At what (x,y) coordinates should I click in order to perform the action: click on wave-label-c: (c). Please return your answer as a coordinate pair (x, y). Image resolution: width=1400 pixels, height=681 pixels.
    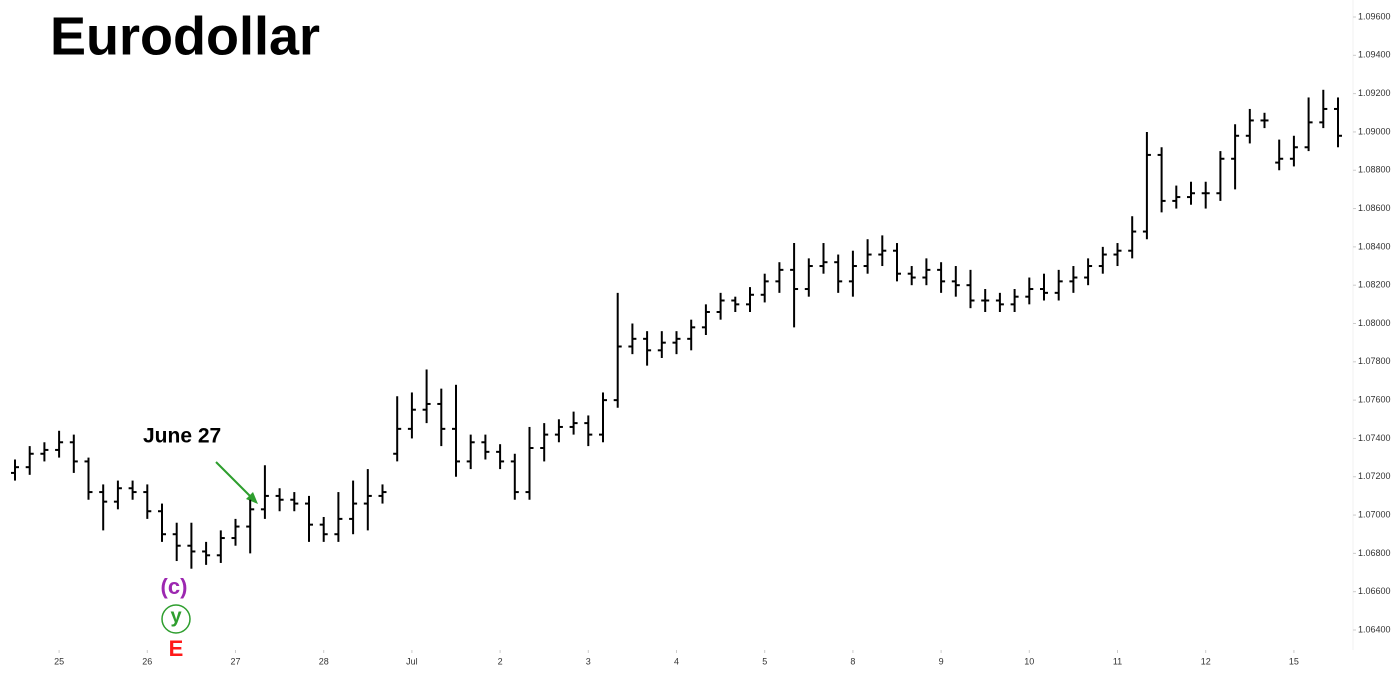
    Looking at the image, I should click on (174, 586).